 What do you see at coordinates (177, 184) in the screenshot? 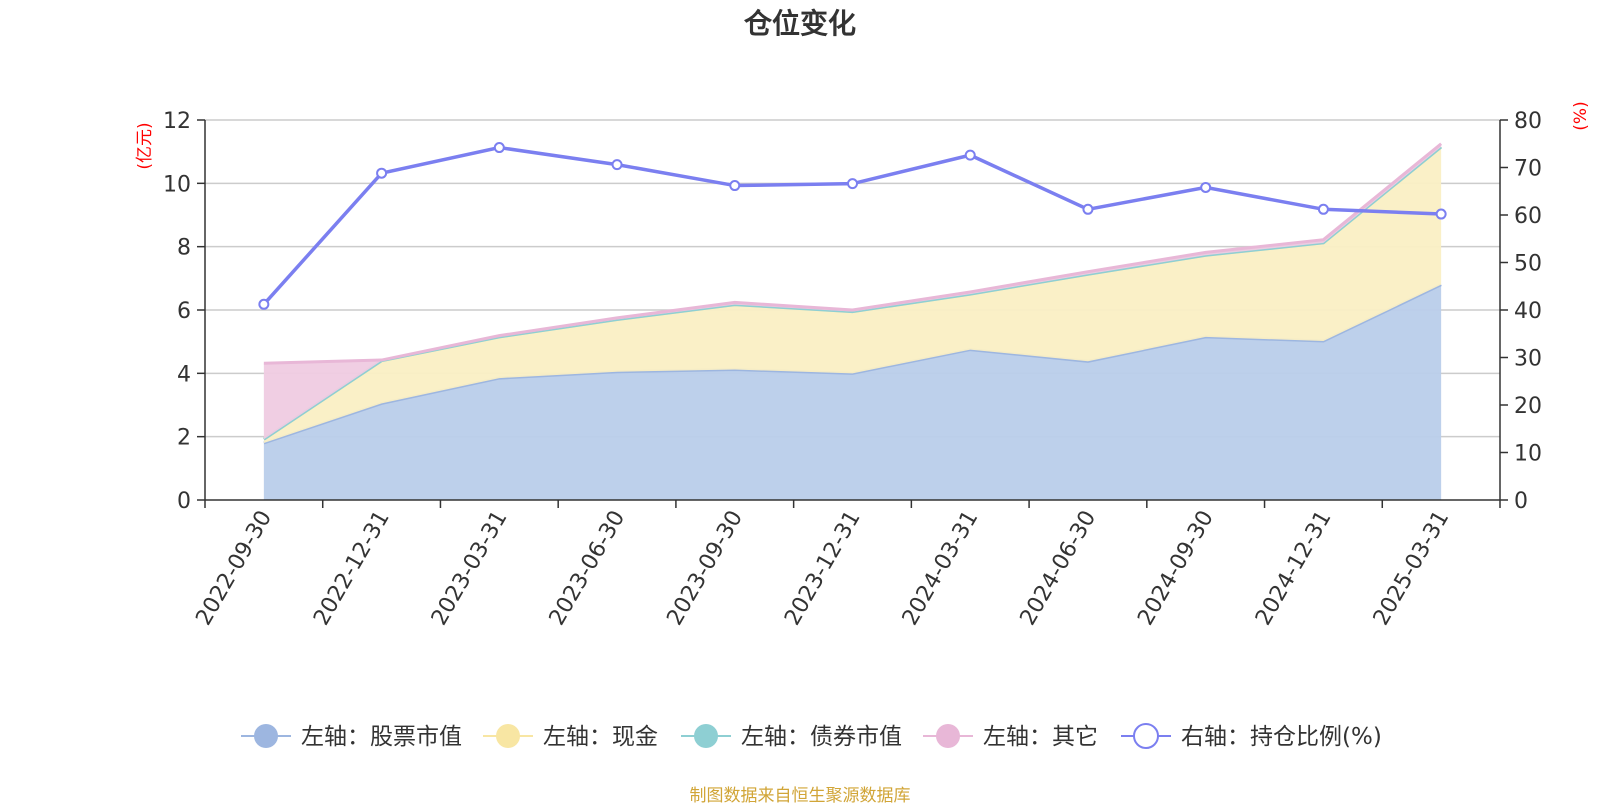
I see `left-axis-tick-label: 10` at bounding box center [177, 184].